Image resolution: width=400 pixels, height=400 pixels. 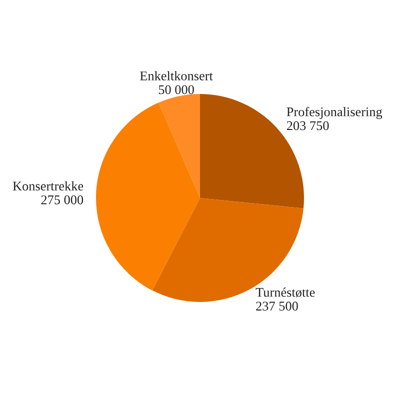 What do you see at coordinates (62, 199) in the screenshot?
I see `data-label: 275 000` at bounding box center [62, 199].